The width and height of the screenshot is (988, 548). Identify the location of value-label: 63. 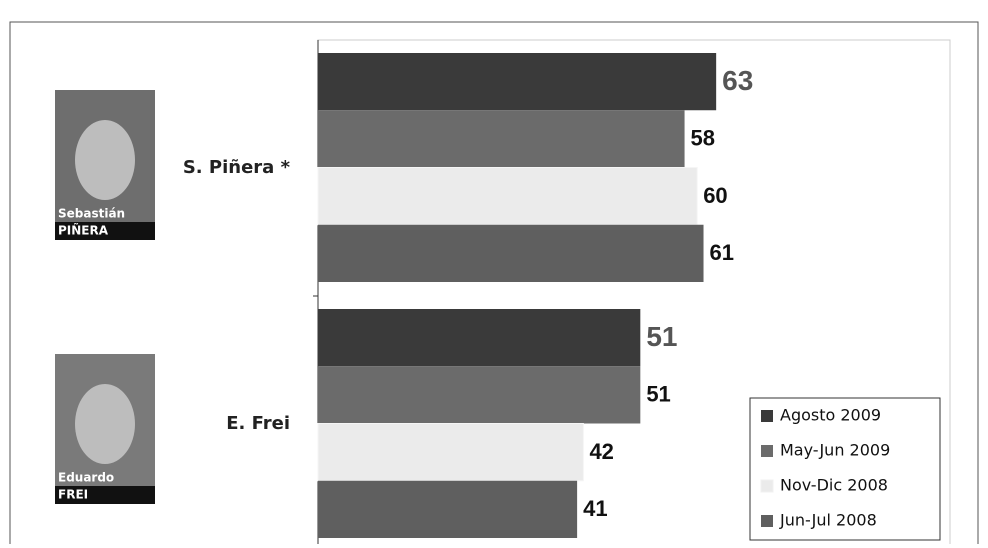
(737, 80).